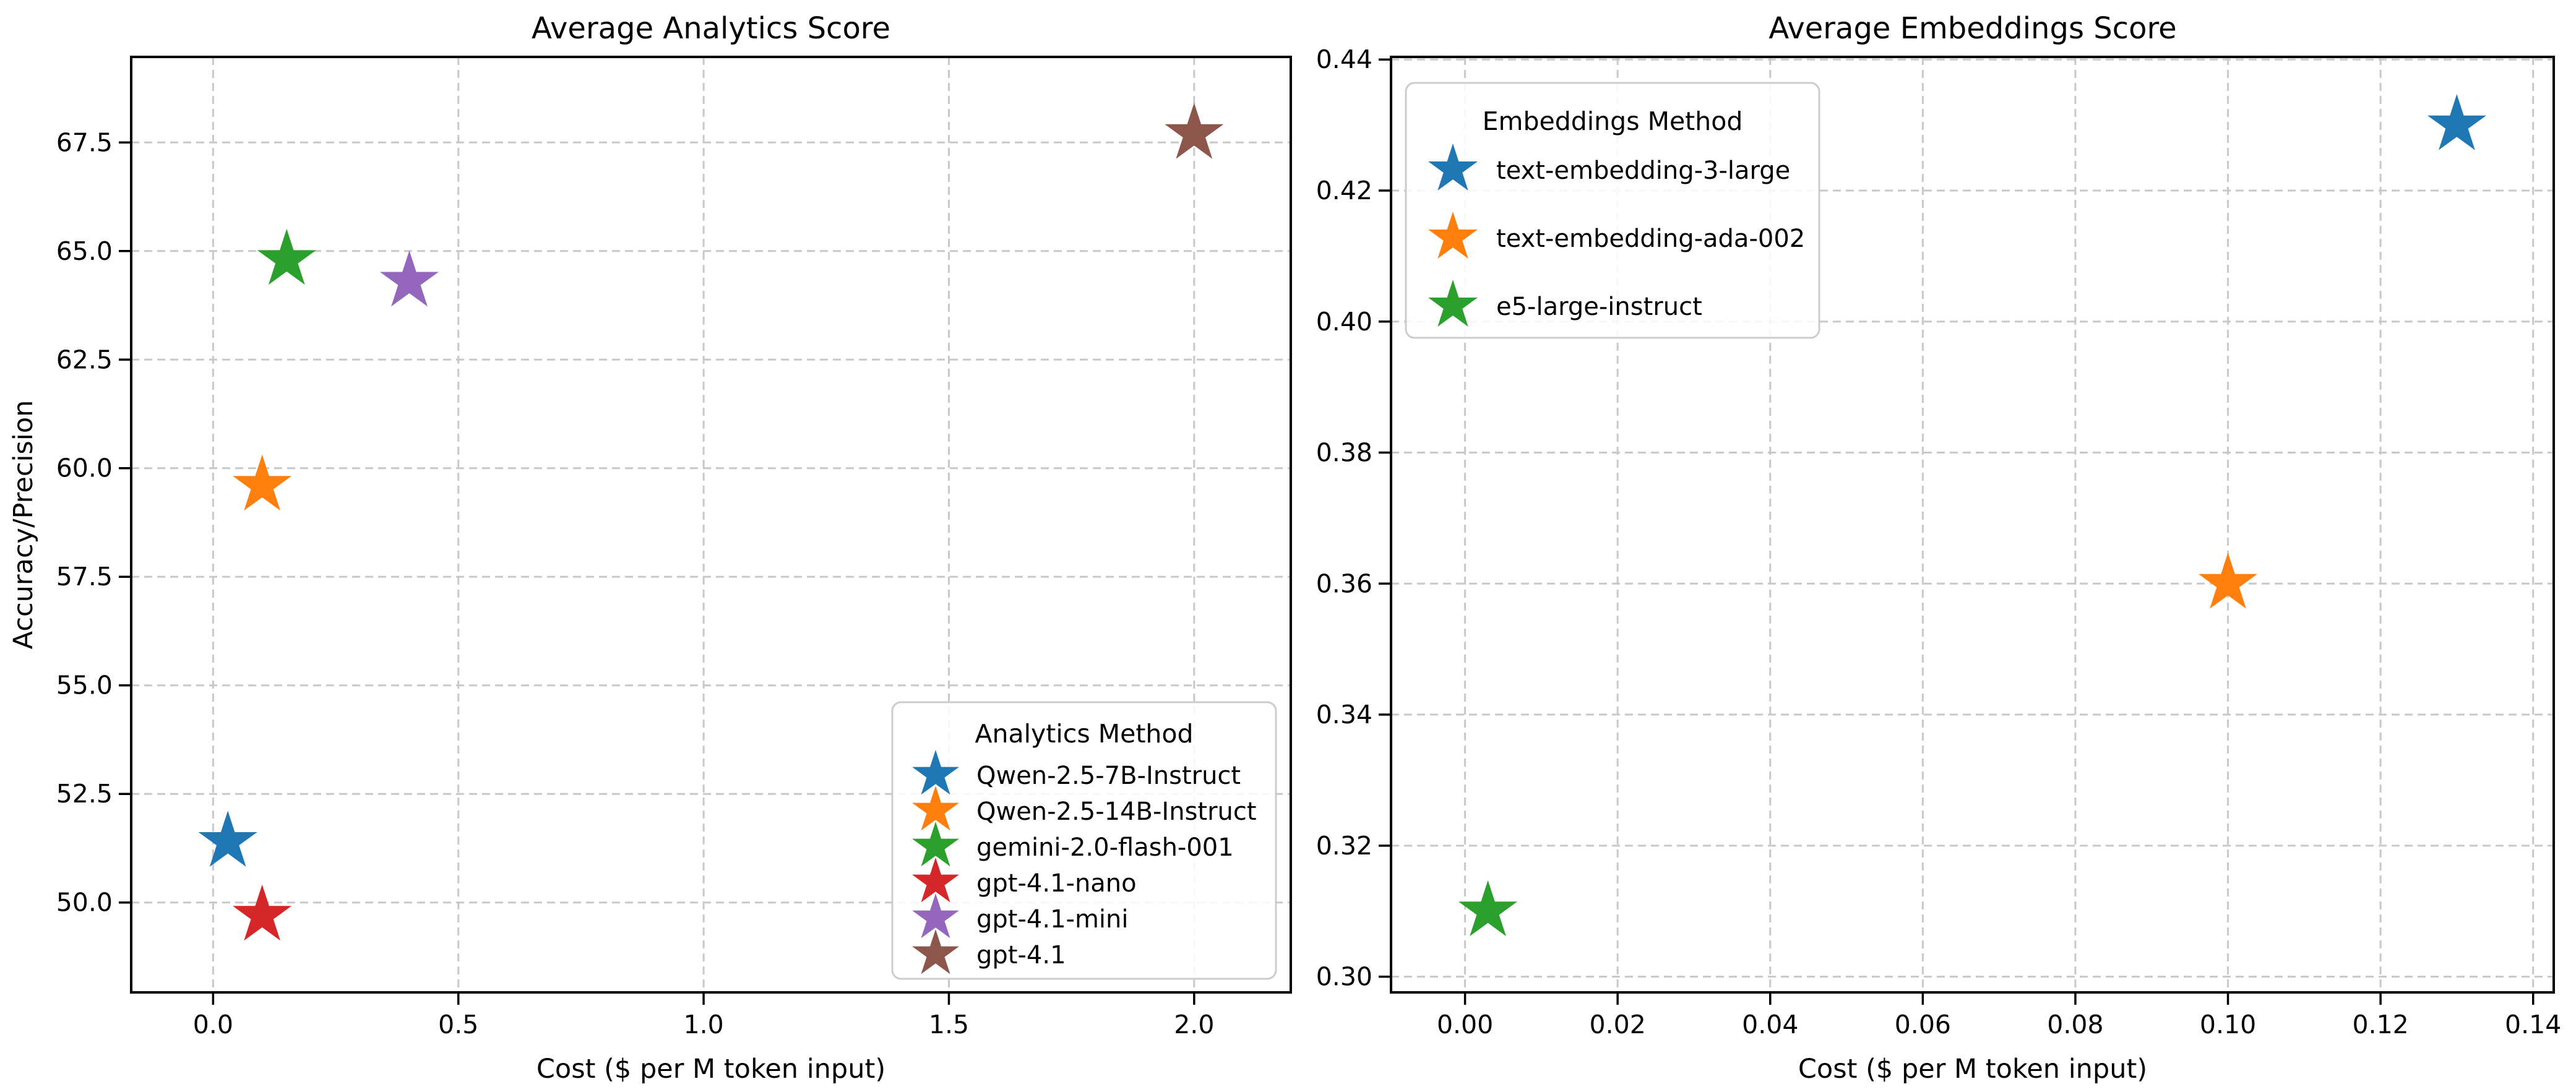  I want to click on legend-entry-label: gpt-4.1, so click(1021, 955).